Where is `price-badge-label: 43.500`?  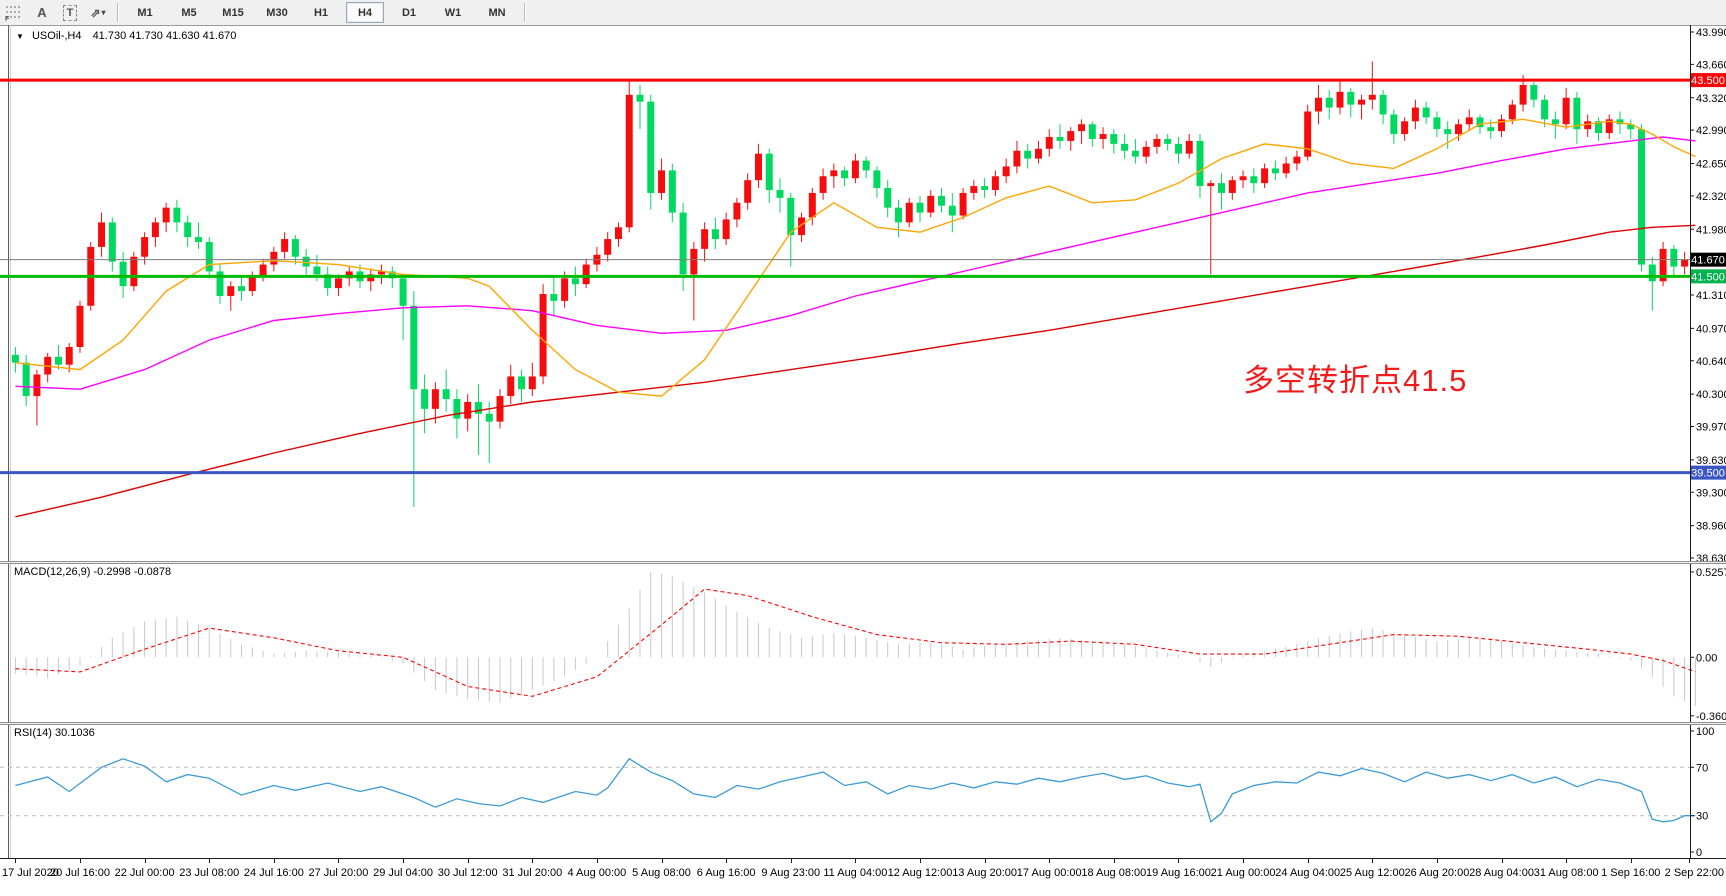
price-badge-label: 43.500 is located at coordinates (1708, 81).